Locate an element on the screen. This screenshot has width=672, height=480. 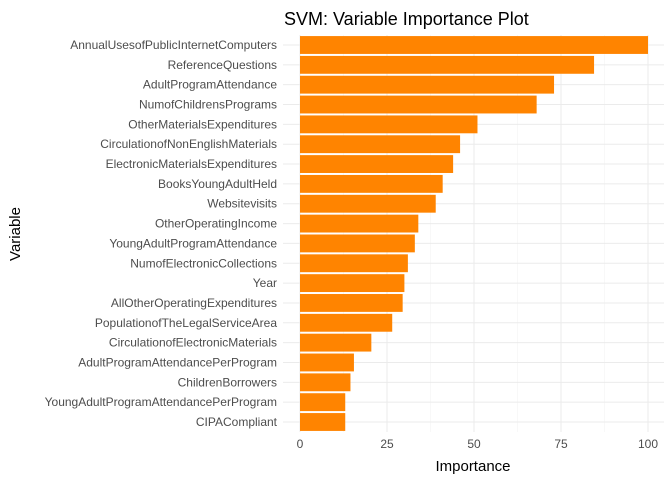
y-tick-label: OtherOperatingIncome is located at coordinates (216, 224).